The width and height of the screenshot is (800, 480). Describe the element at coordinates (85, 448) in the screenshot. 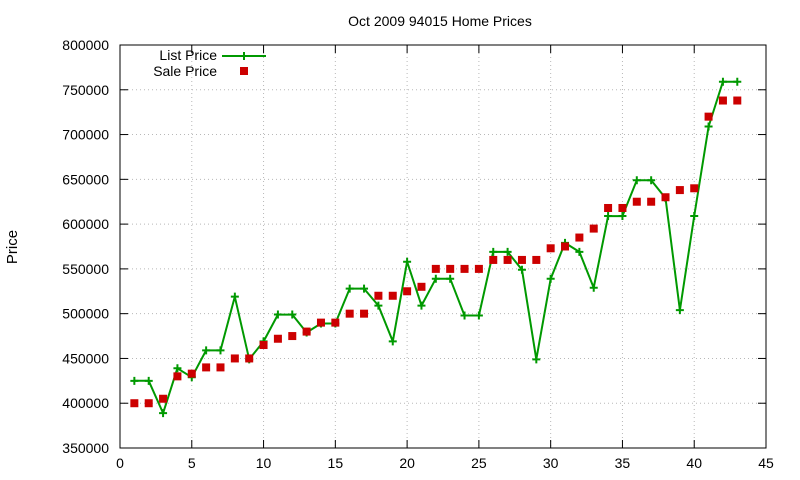

I see `y-tick-label: 350000` at that location.